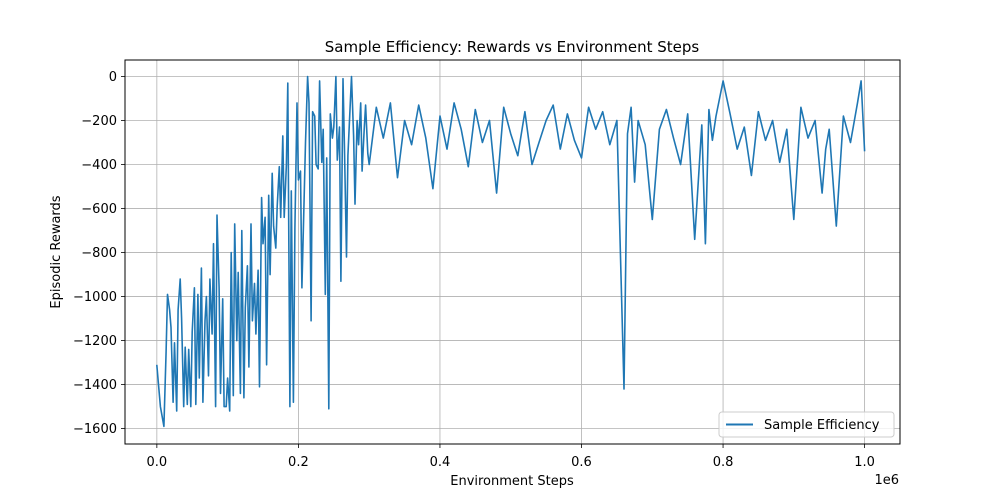  I want to click on x-tick-label: 1.0, so click(864, 462).